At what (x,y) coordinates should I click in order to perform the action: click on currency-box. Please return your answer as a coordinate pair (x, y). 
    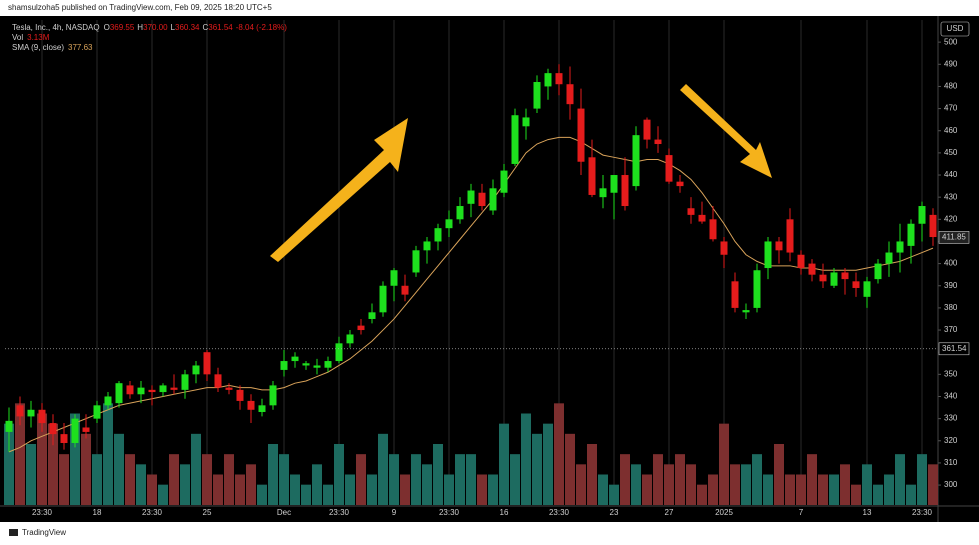
    Looking at the image, I should click on (955, 29).